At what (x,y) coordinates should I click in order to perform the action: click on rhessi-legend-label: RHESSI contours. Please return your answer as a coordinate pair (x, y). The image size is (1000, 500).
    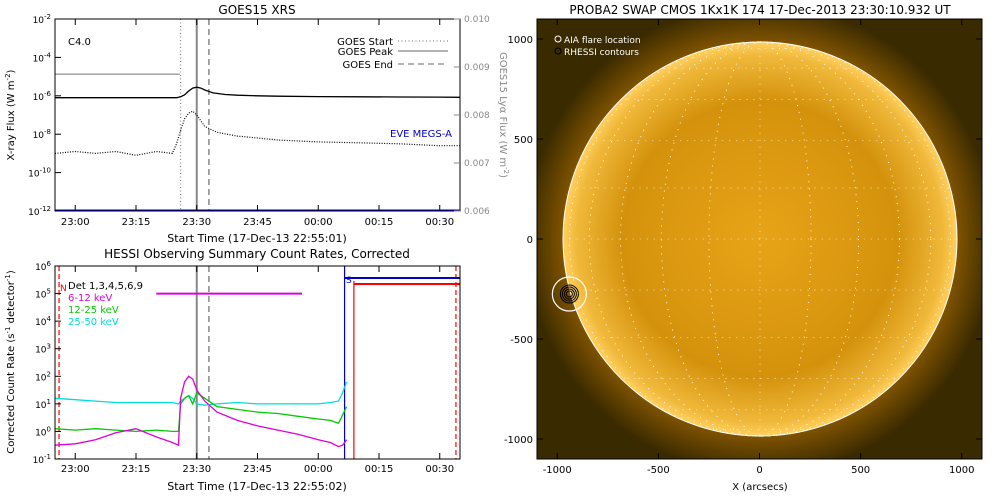
    Looking at the image, I should click on (601, 53).